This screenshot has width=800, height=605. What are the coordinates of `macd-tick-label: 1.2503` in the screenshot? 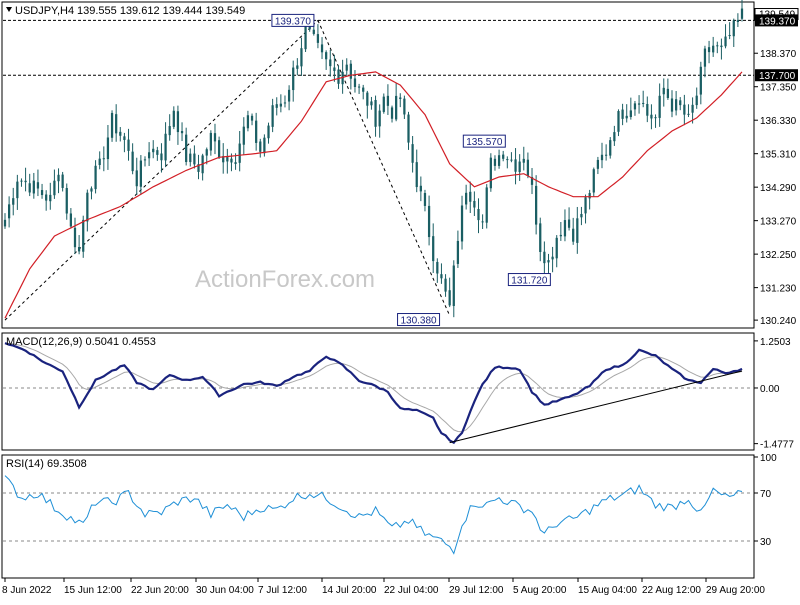 It's located at (775, 342).